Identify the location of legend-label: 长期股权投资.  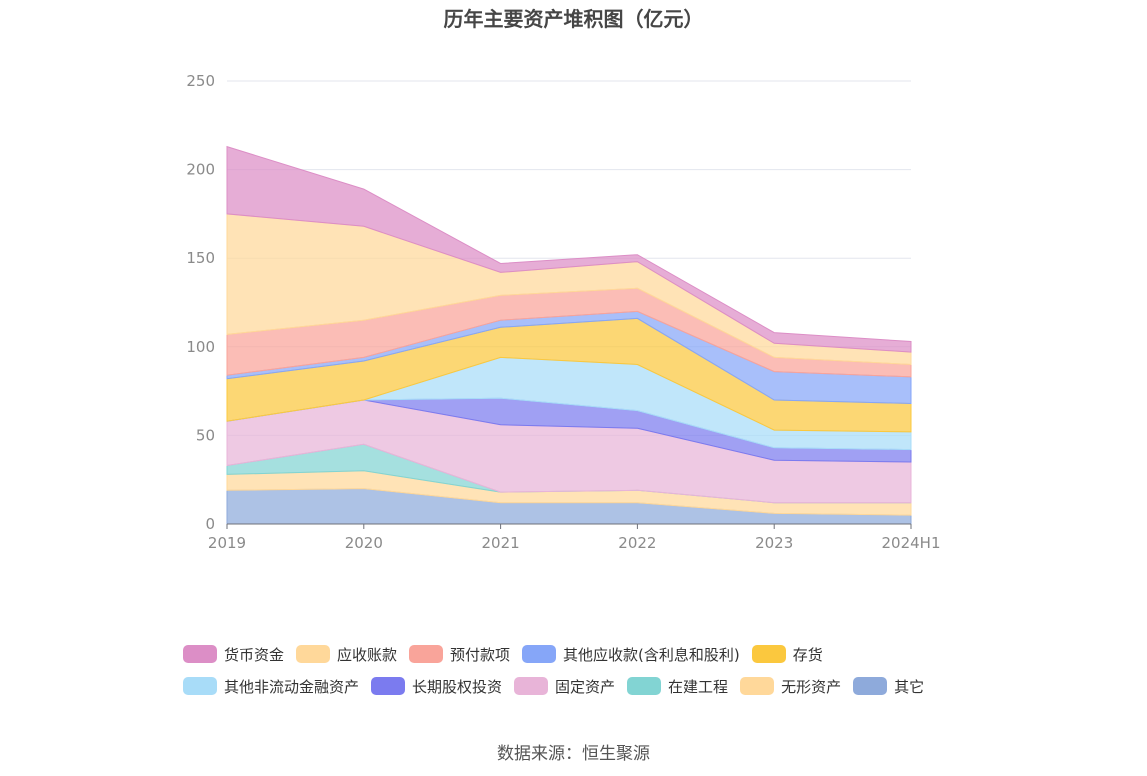
(457, 686).